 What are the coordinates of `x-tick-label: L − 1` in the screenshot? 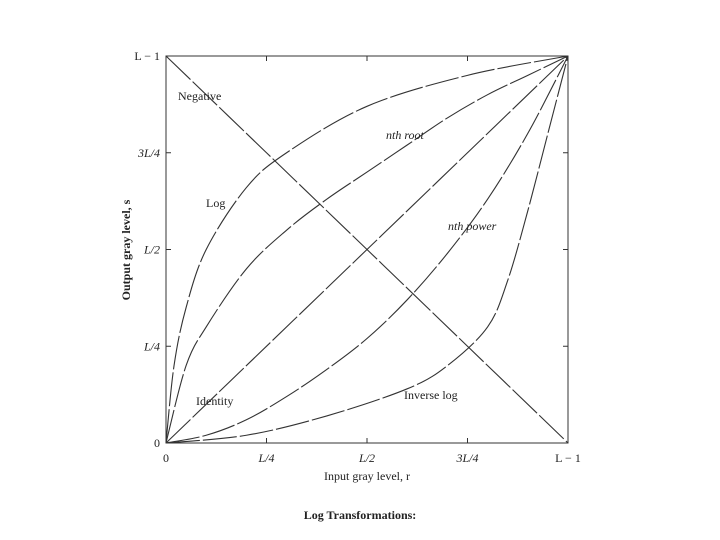 It's located at (568, 458).